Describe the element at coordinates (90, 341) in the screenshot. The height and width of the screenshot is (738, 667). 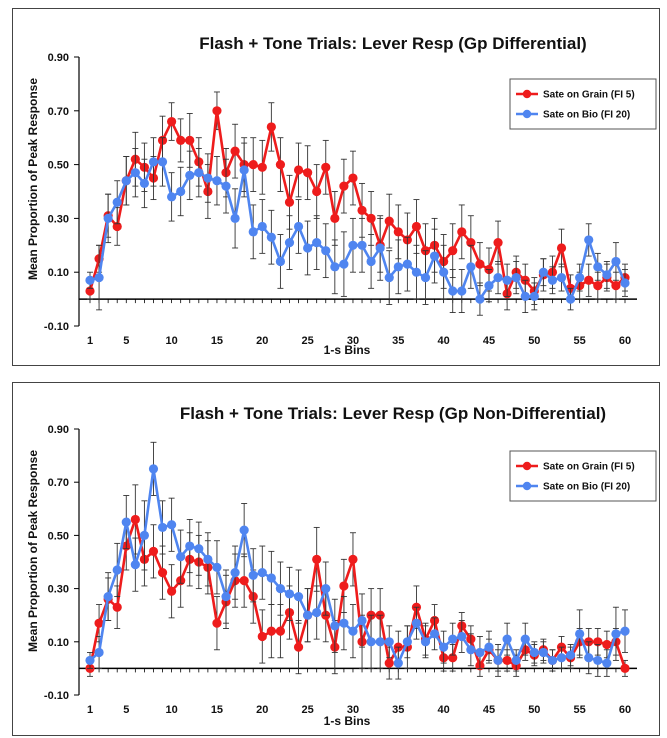
I see `x-tick-label: 1` at that location.